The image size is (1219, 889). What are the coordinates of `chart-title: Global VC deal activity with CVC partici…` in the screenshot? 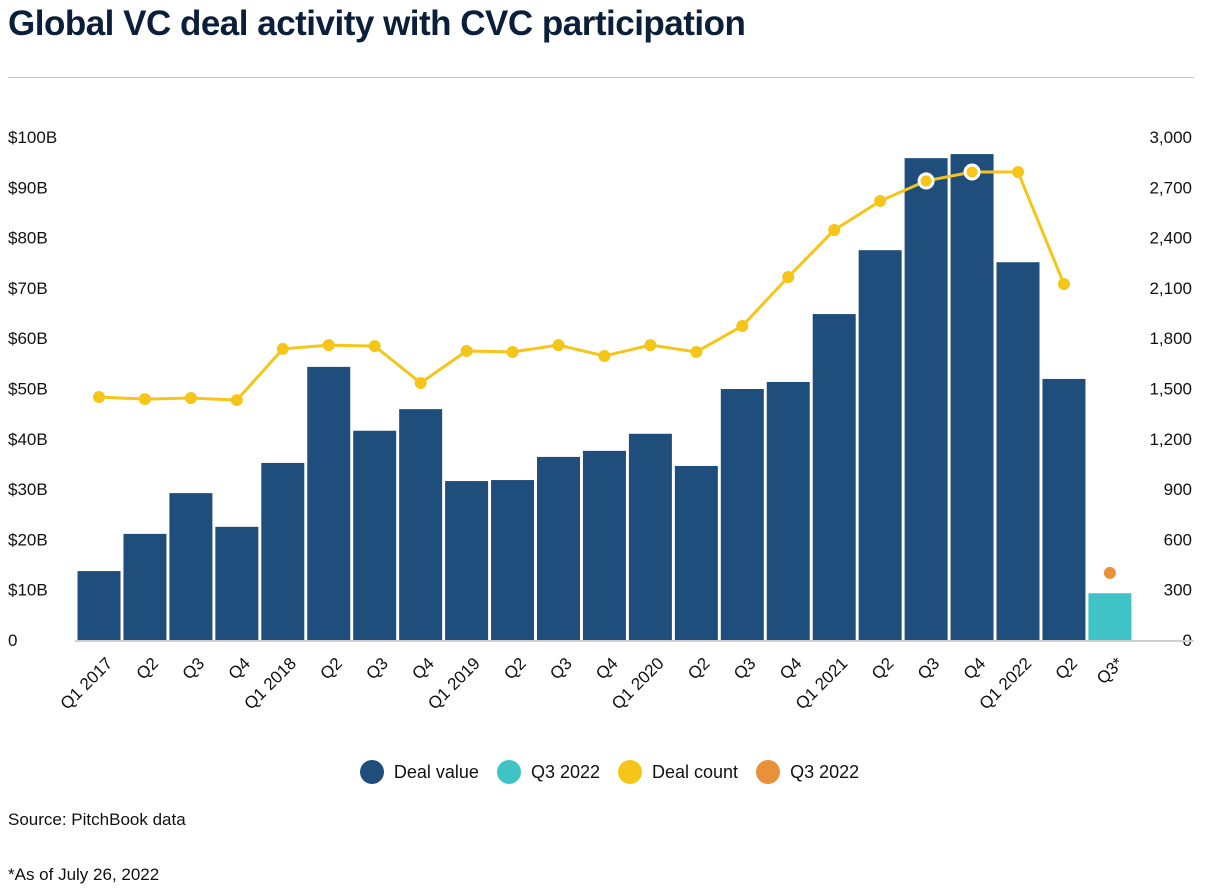 It's located at (377, 23).